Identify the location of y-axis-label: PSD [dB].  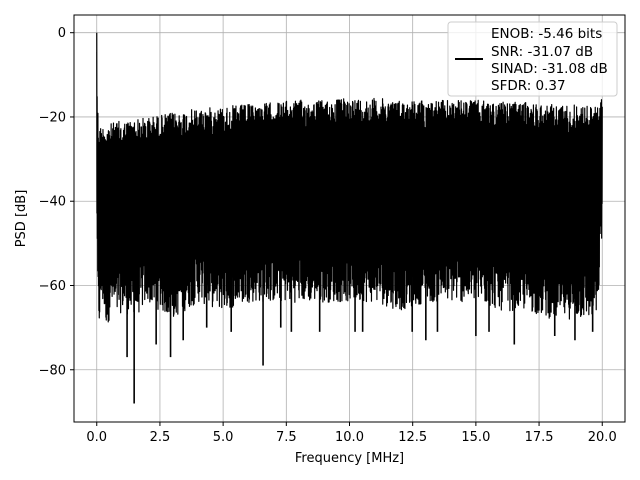
(21, 219).